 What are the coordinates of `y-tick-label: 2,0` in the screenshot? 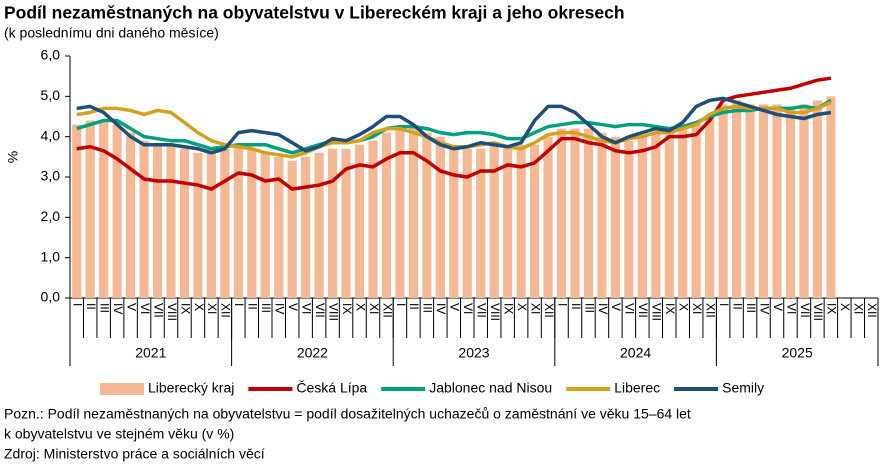 It's located at (51, 216).